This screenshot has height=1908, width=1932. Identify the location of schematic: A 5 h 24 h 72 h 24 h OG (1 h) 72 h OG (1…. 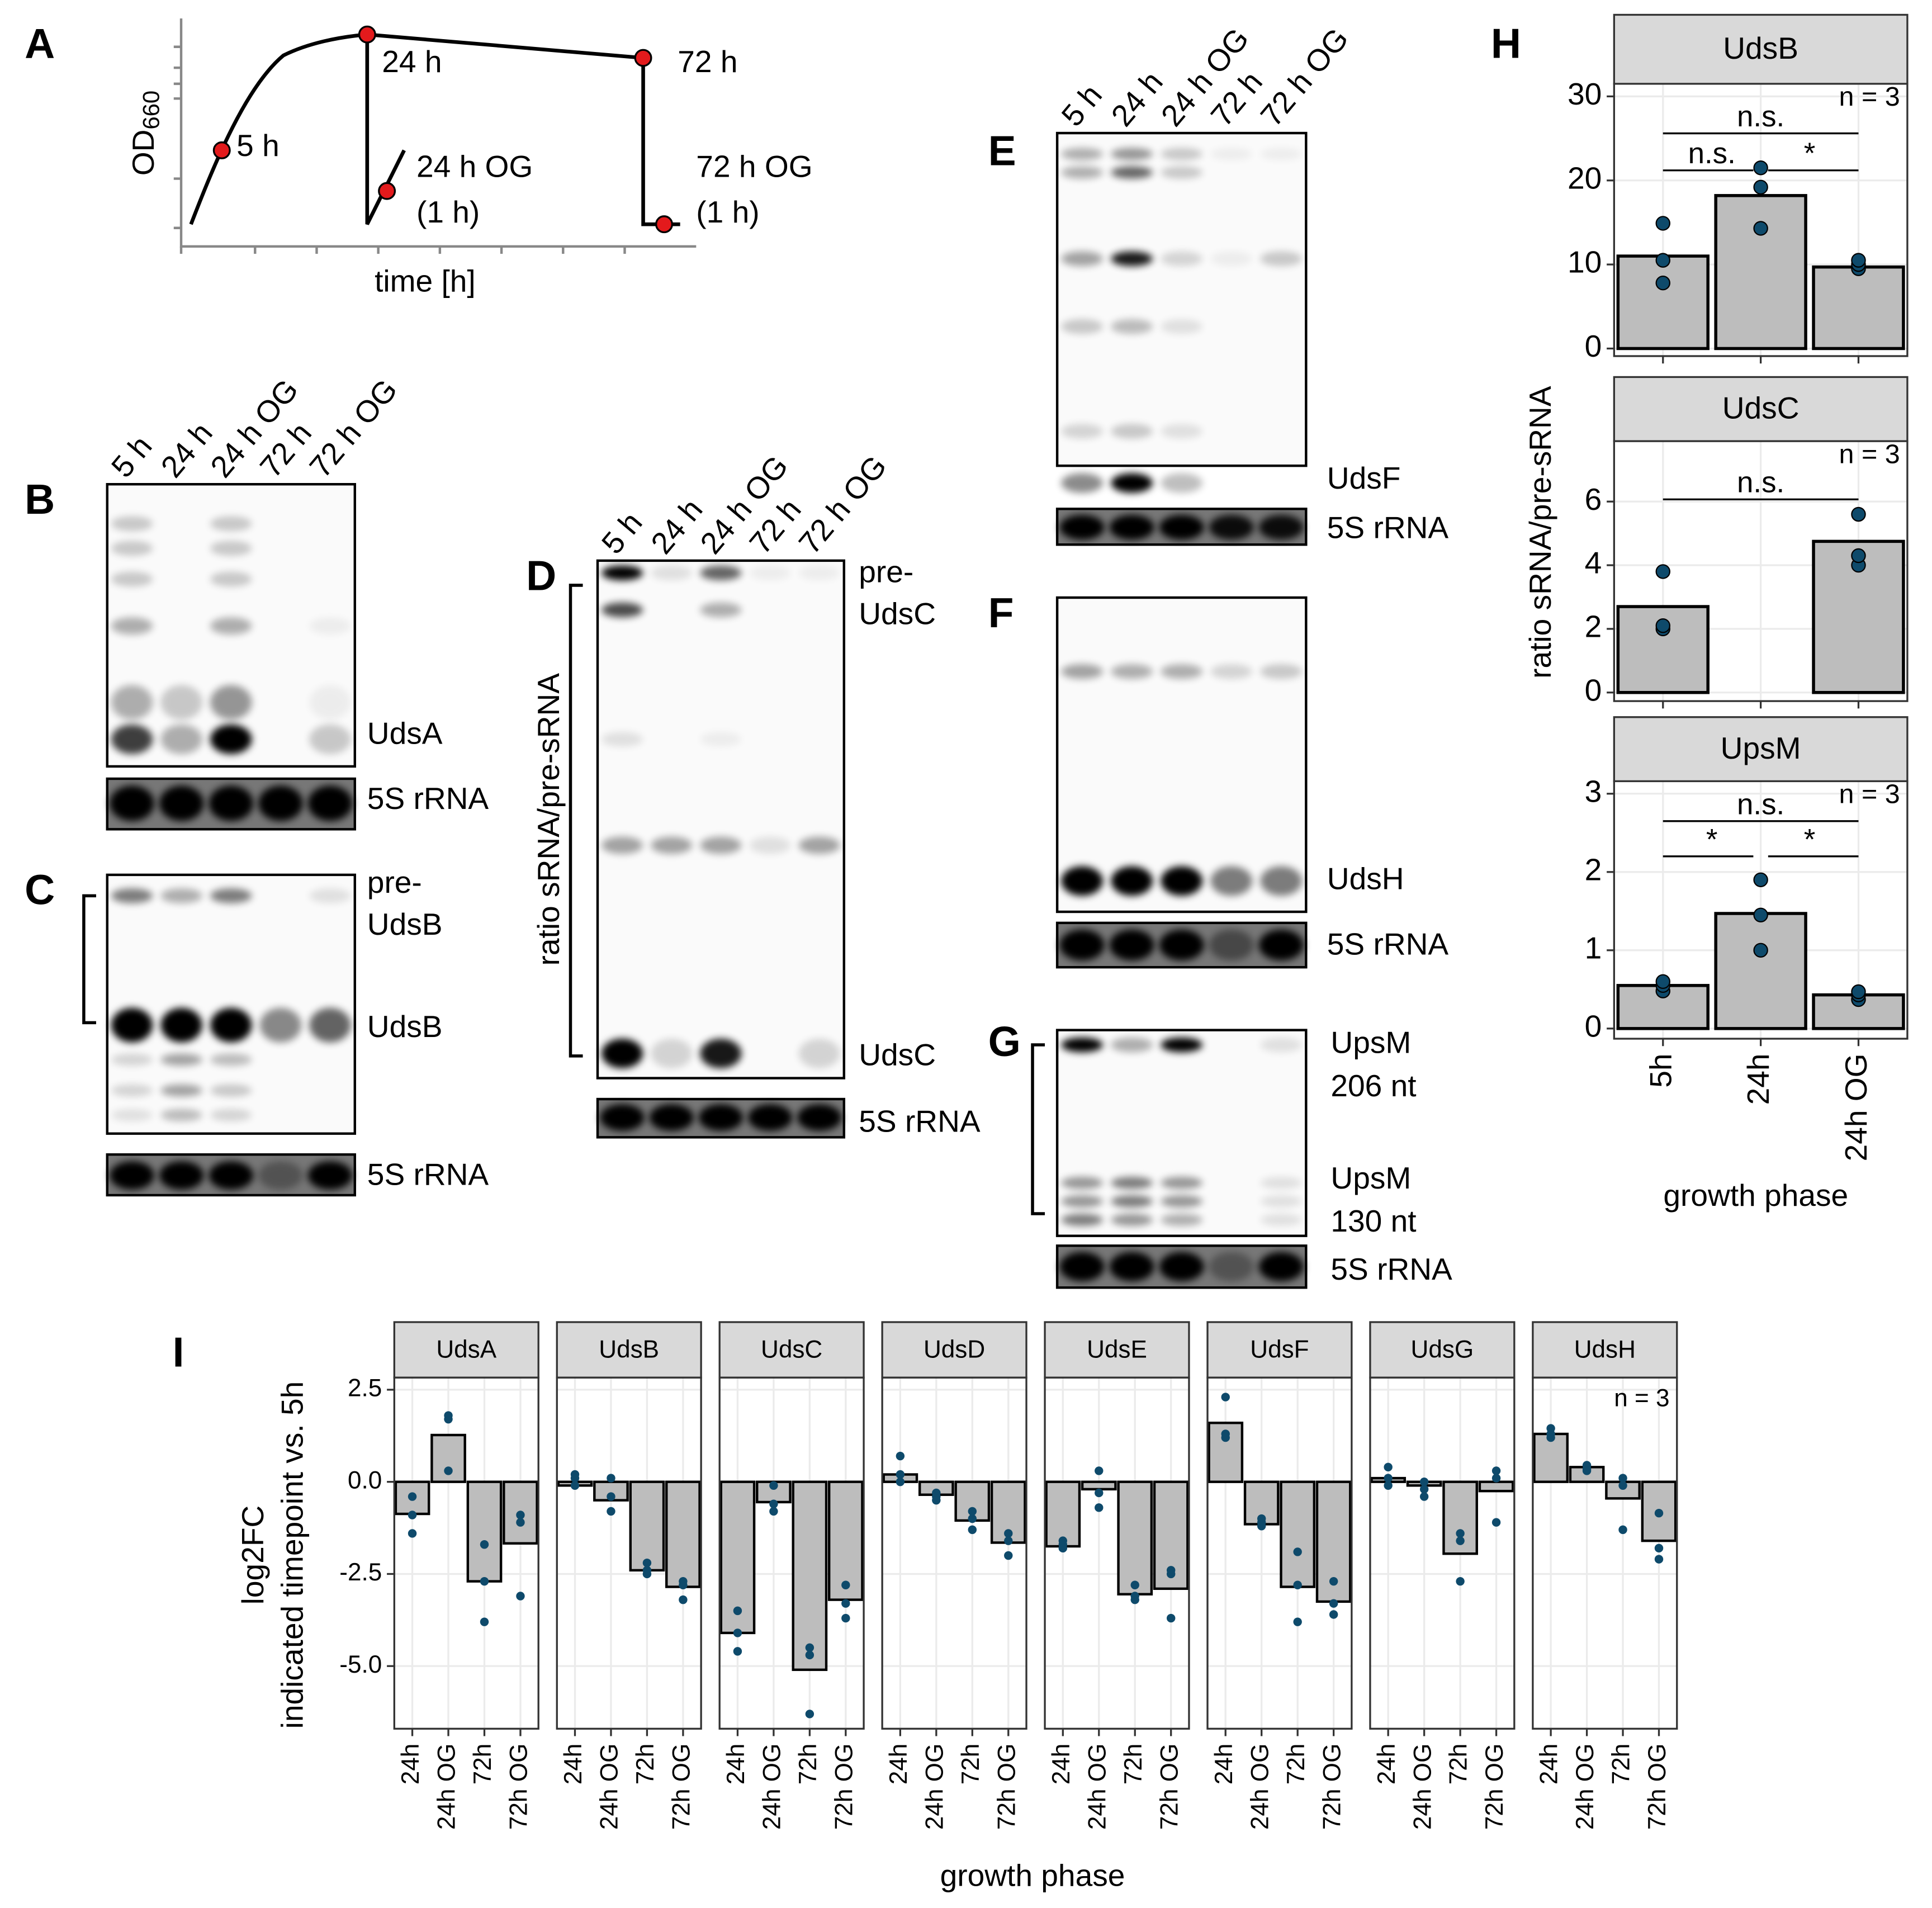
(419, 158).